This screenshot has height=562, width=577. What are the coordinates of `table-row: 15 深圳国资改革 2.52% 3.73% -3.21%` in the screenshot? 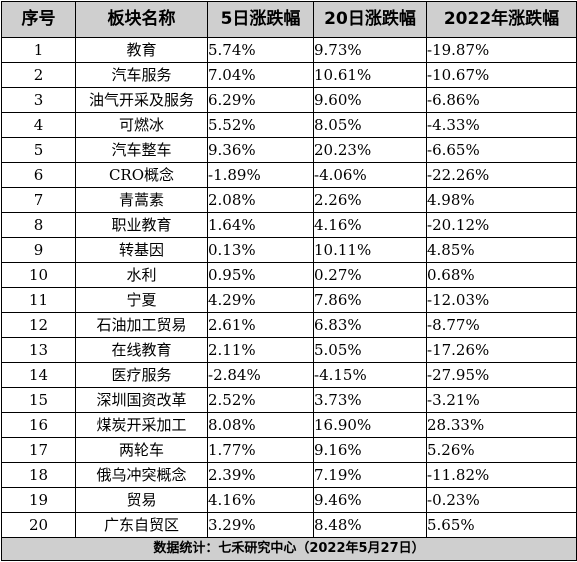 It's located at (289, 400).